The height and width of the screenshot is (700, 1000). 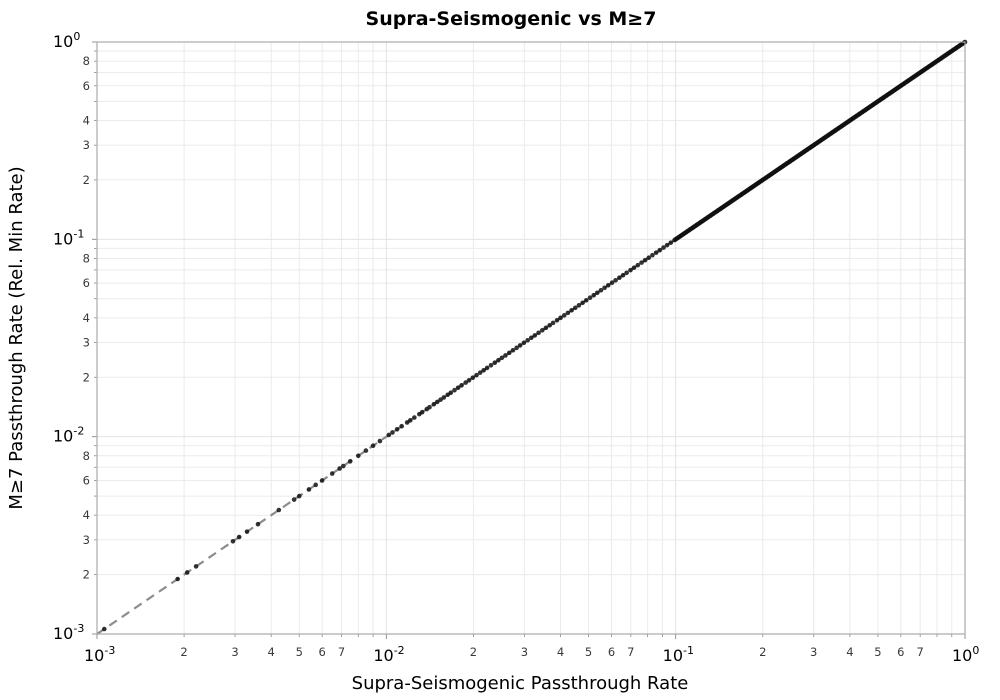 I want to click on x-major-tick-label: 10⁻², so click(x=388, y=654).